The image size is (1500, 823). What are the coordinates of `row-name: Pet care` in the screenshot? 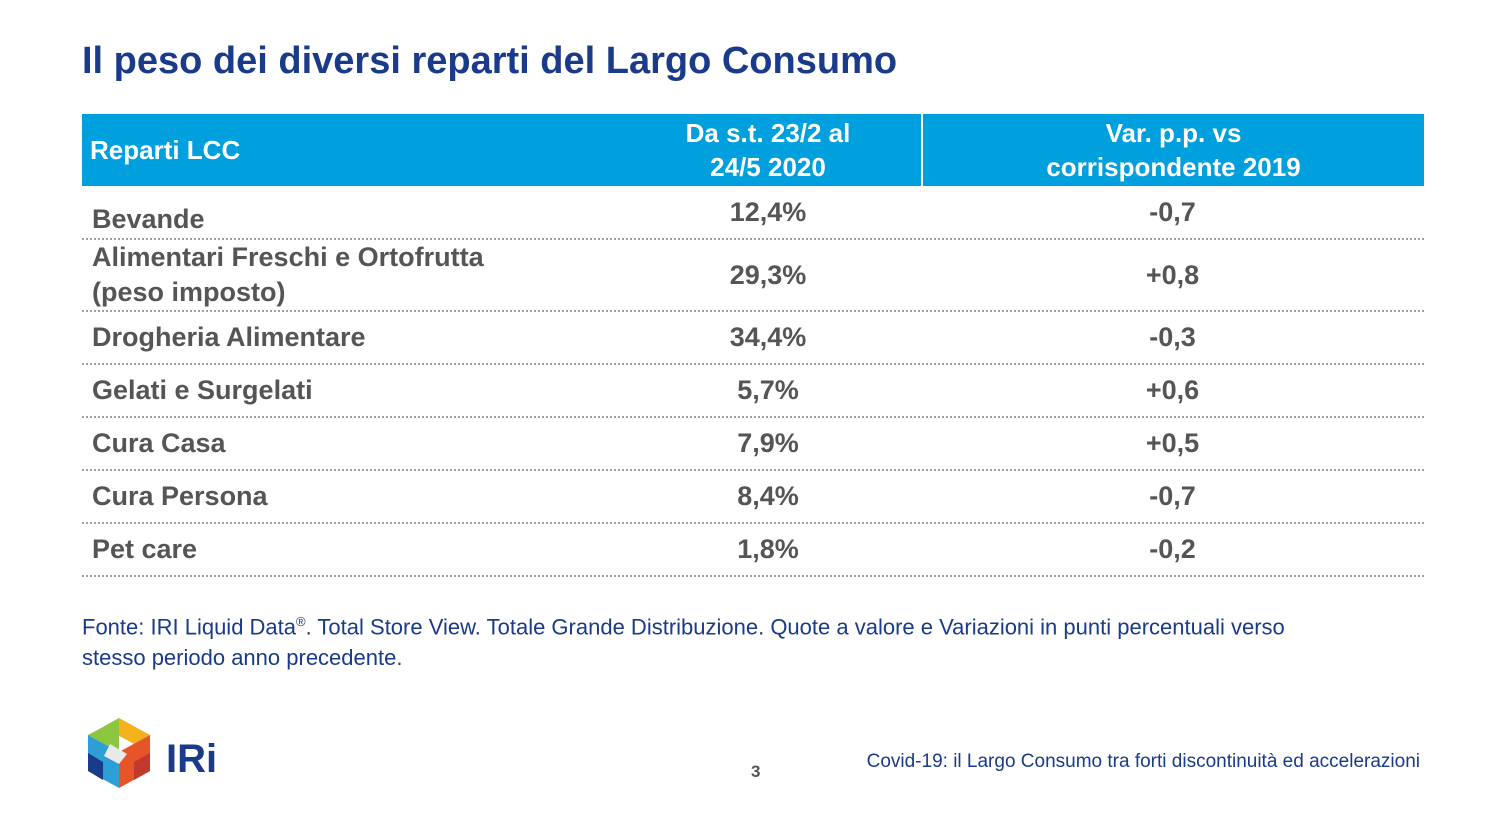 It's located at (145, 549).